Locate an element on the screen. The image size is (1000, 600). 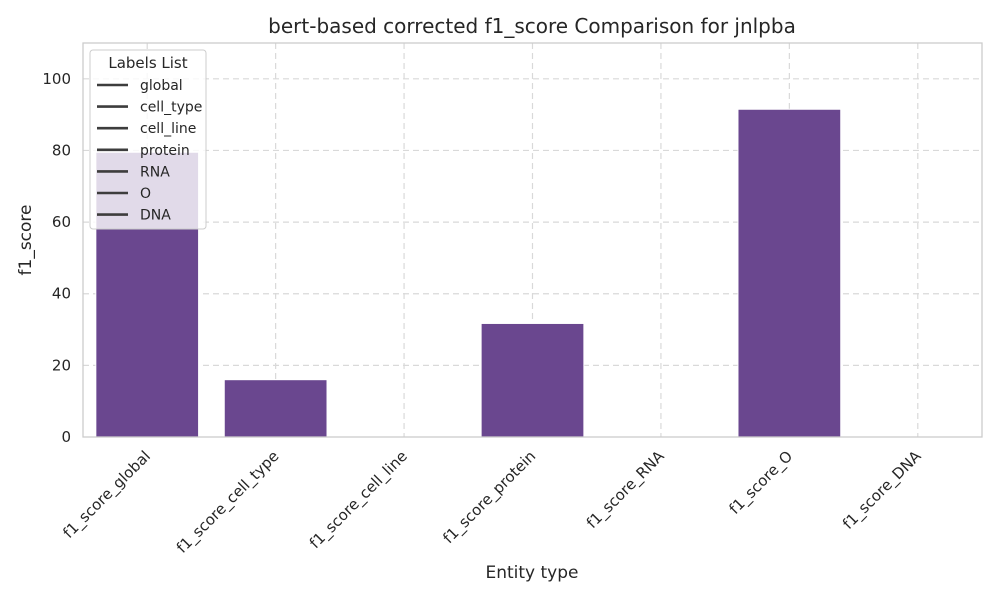
x-tick-label: f1_score_O is located at coordinates (761, 482).